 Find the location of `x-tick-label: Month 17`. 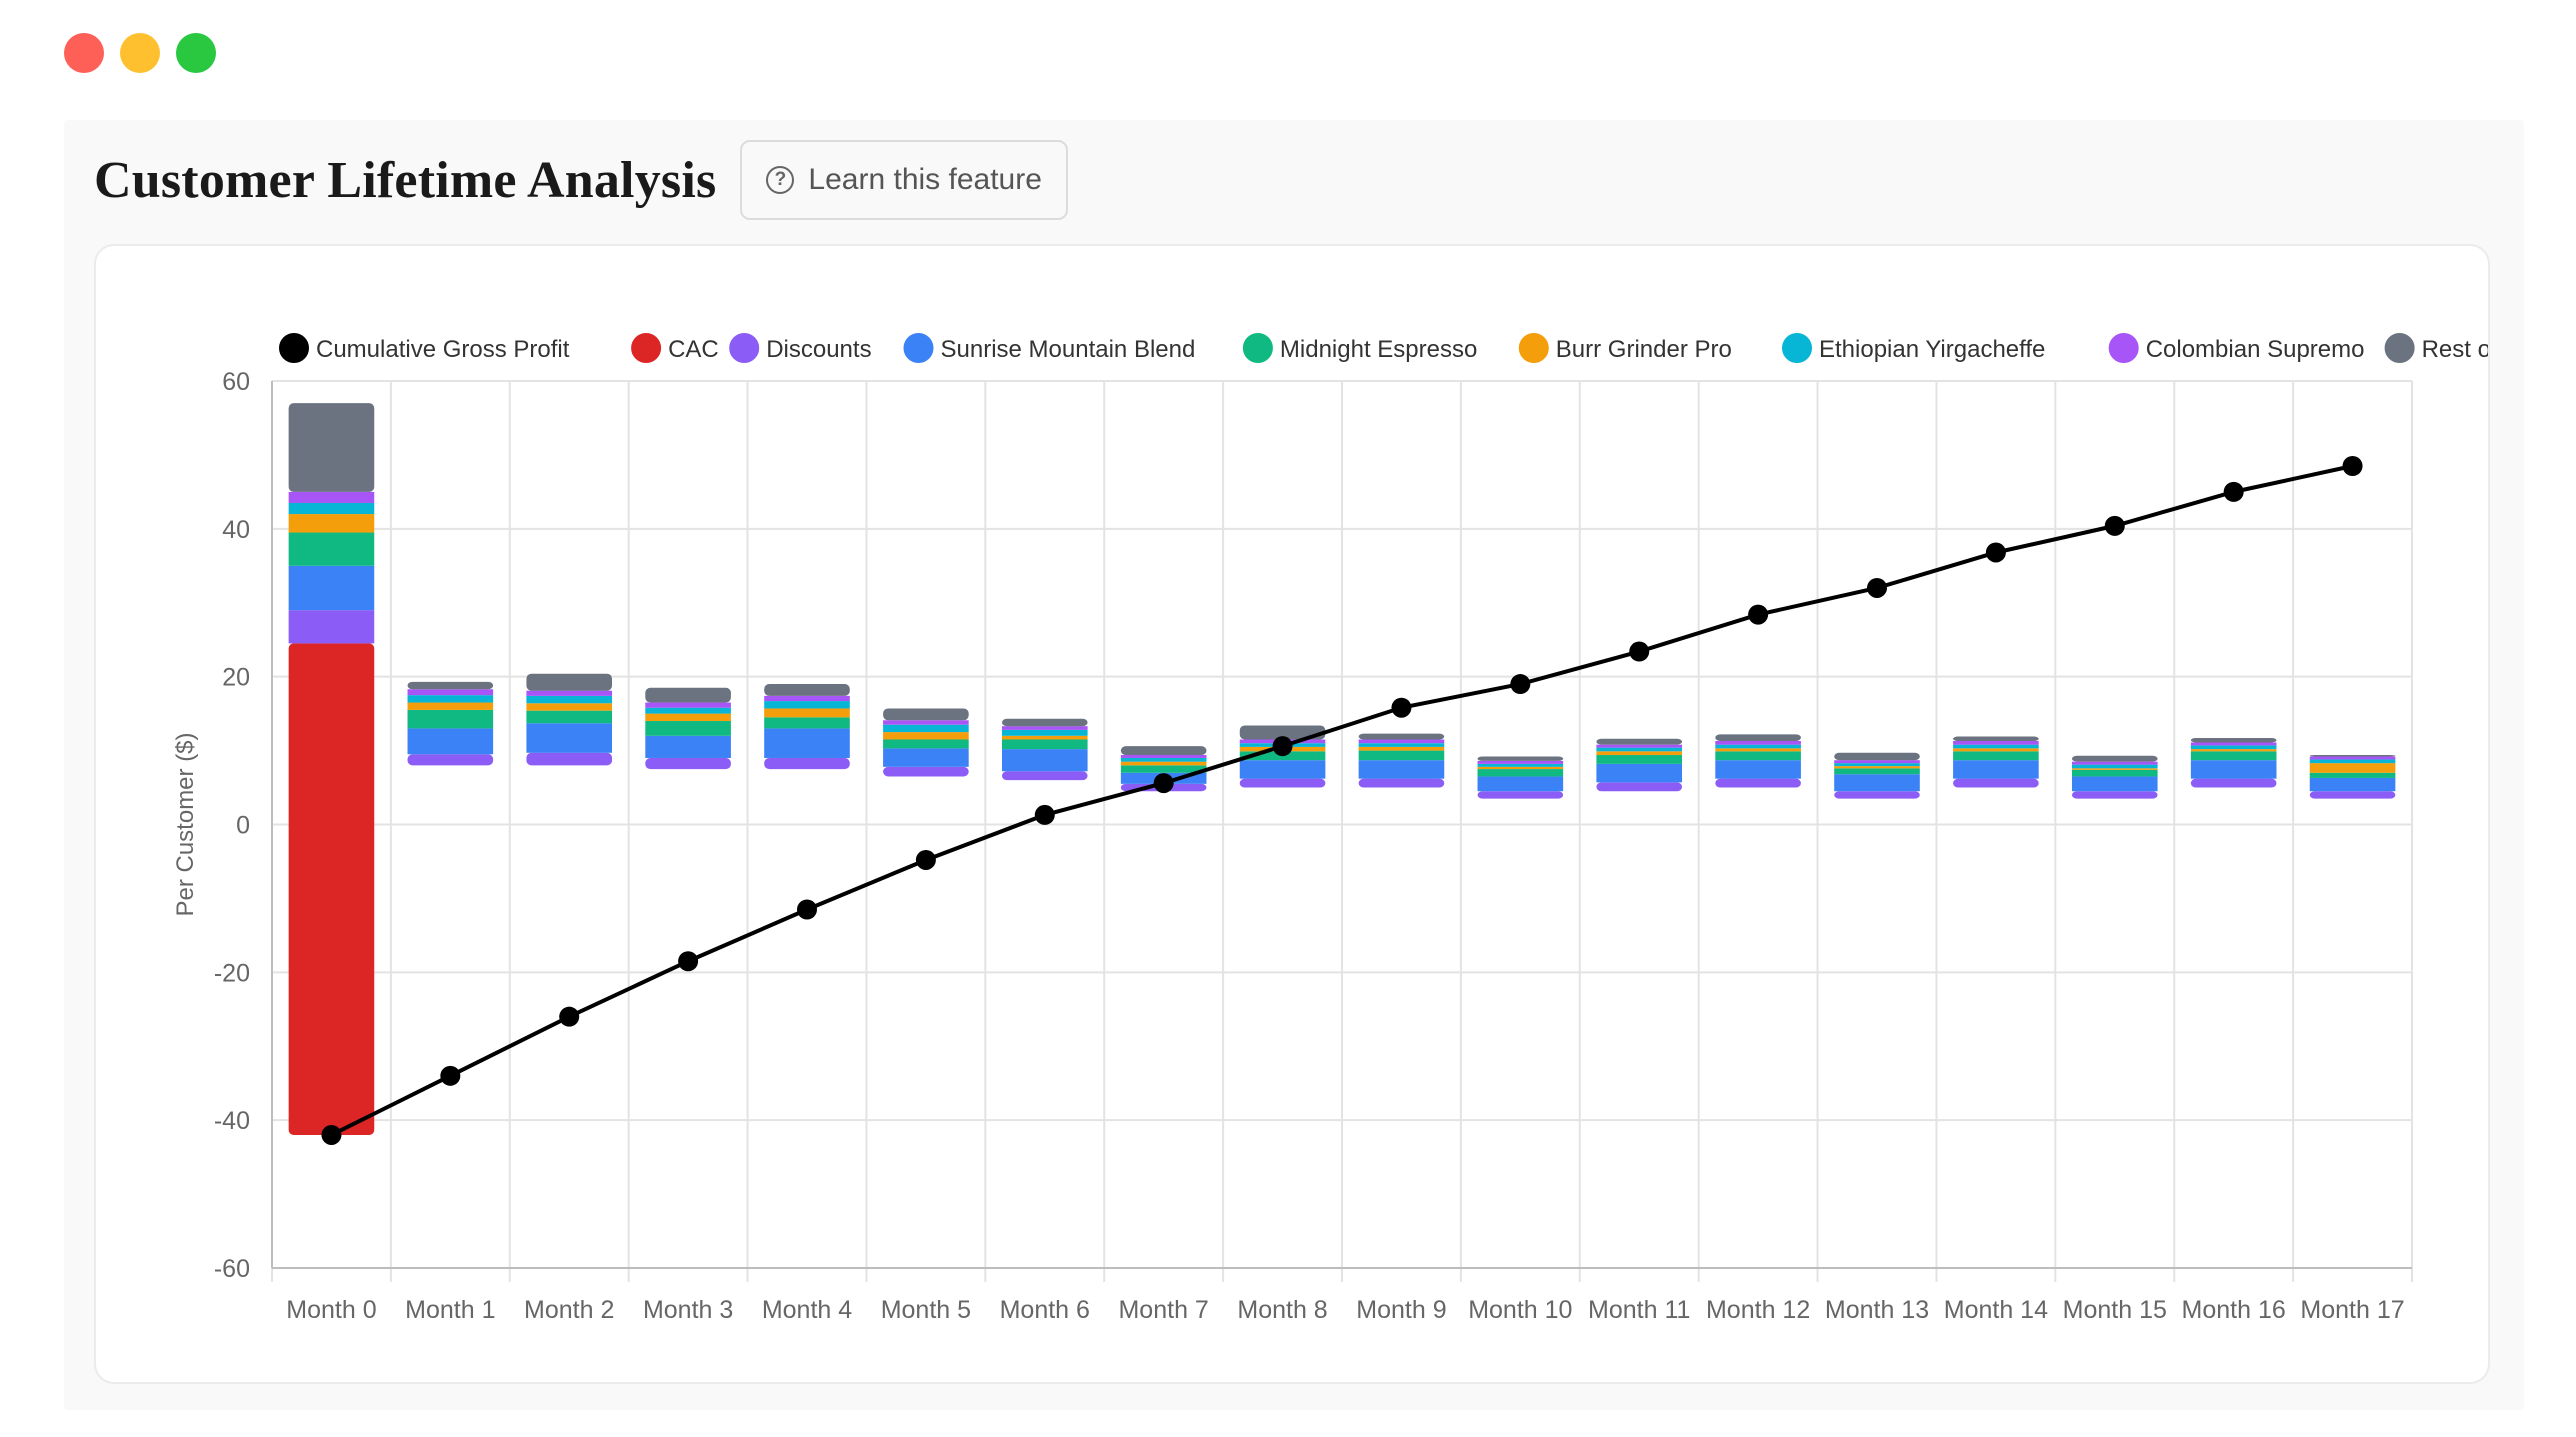

x-tick-label: Month 17 is located at coordinates (2352, 1310).